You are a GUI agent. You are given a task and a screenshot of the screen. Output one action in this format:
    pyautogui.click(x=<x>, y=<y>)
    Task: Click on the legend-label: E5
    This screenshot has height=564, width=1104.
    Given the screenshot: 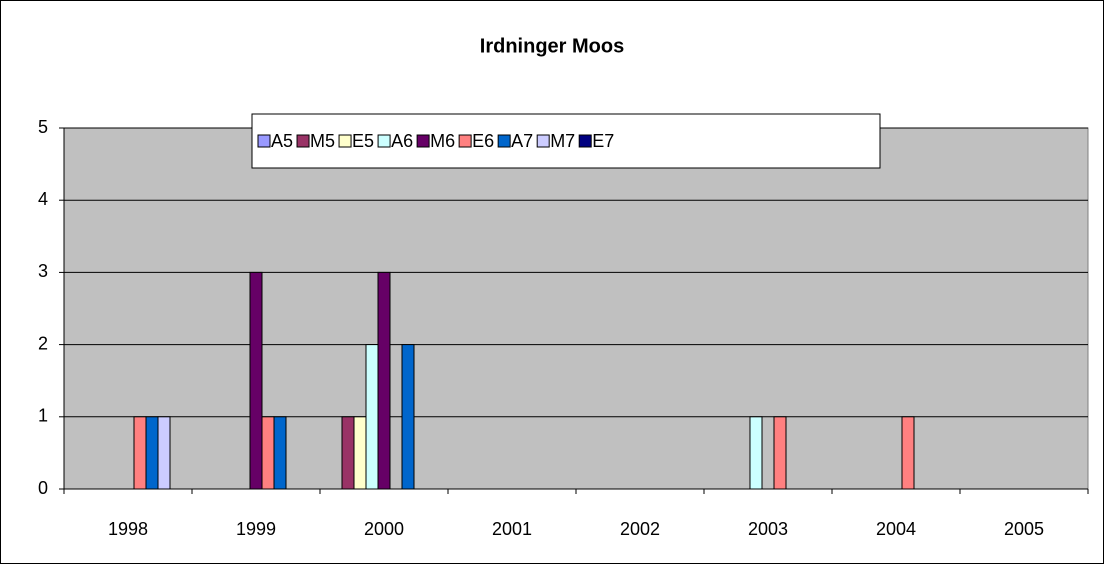 What is the action you would take?
    pyautogui.click(x=363, y=141)
    